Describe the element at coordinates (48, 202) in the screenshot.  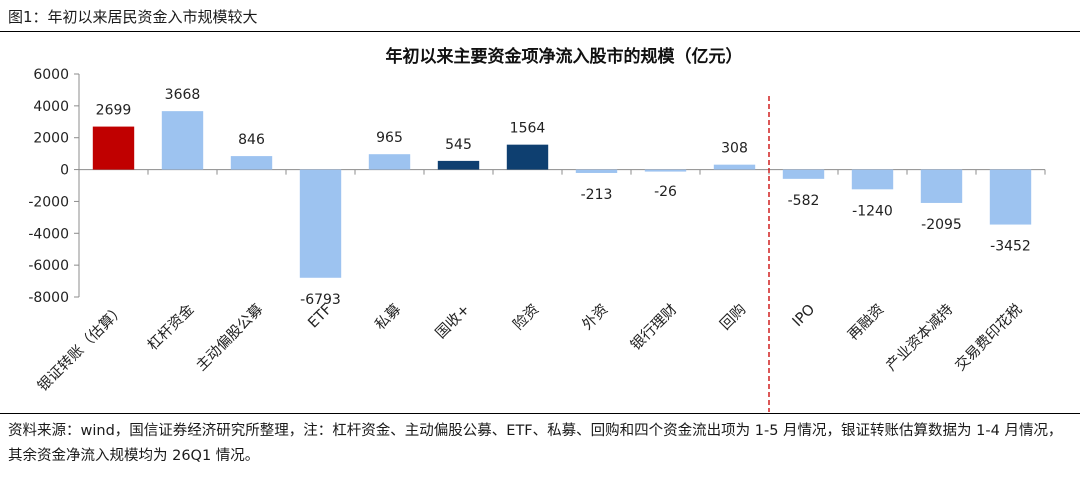
I see `y-tick-label: -2000` at that location.